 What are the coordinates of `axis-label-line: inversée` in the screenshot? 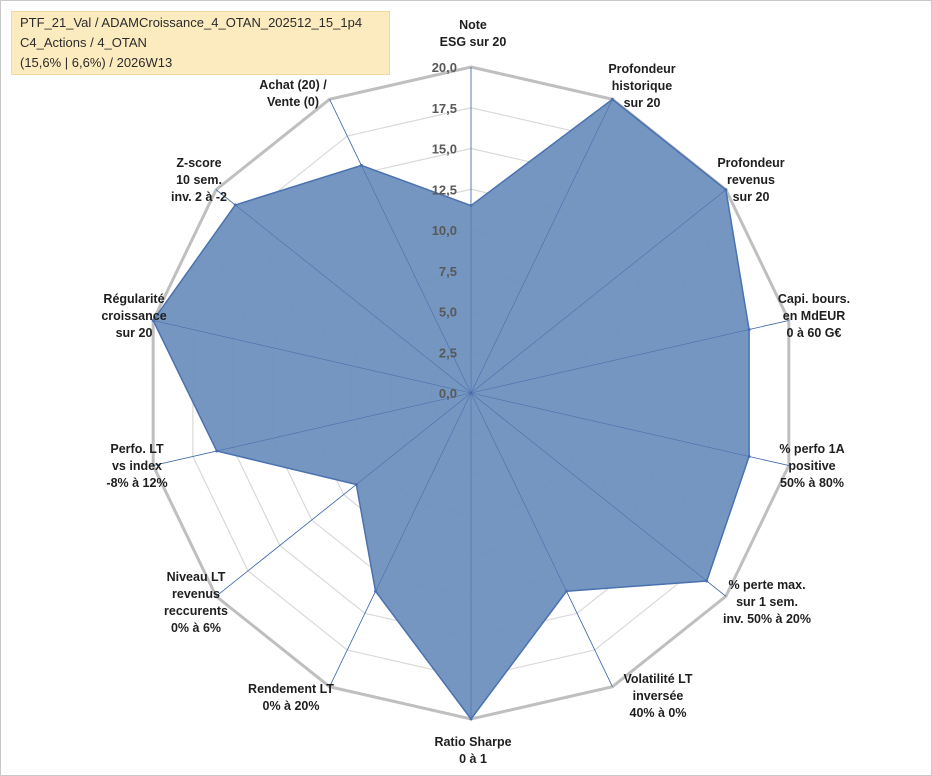 It's located at (658, 696).